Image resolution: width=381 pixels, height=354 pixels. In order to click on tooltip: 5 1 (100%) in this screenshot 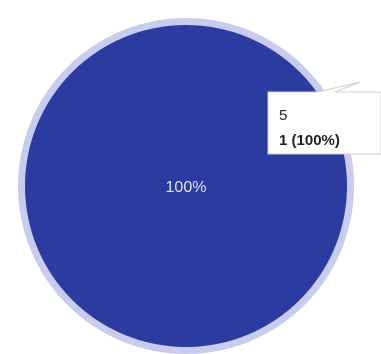, I will do `click(324, 118)`.